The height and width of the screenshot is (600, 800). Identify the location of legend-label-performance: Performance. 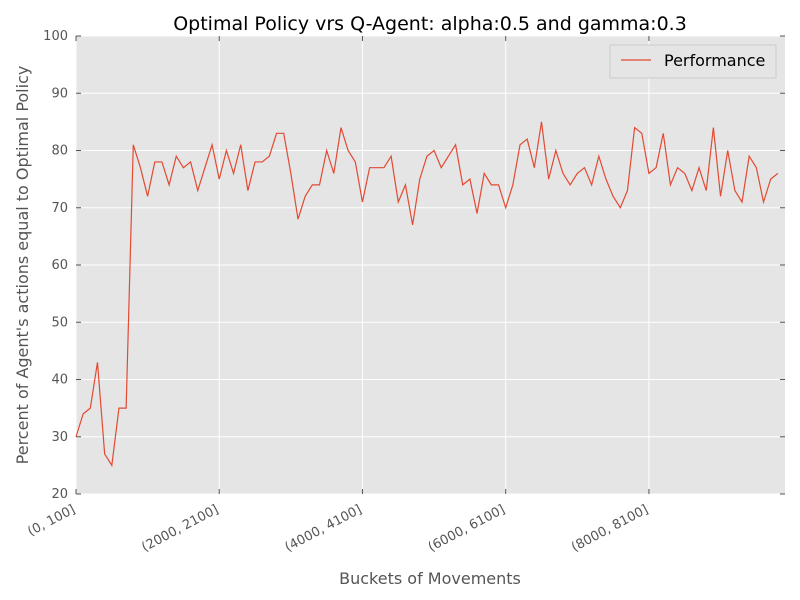
(714, 60).